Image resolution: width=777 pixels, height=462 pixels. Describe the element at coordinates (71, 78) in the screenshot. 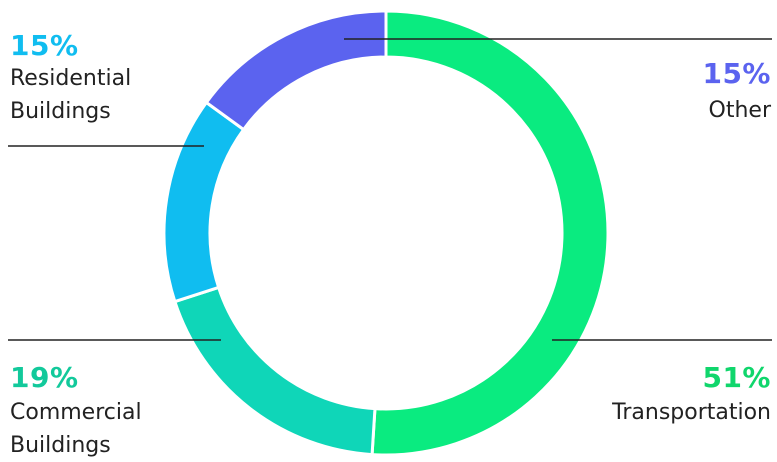

I see `label-residential-line1: Residential` at that location.